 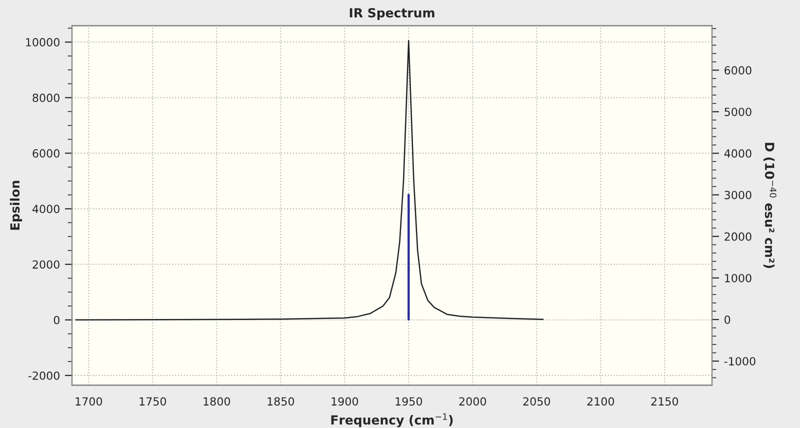 I want to click on y2-tick-label: 5000, so click(x=738, y=112).